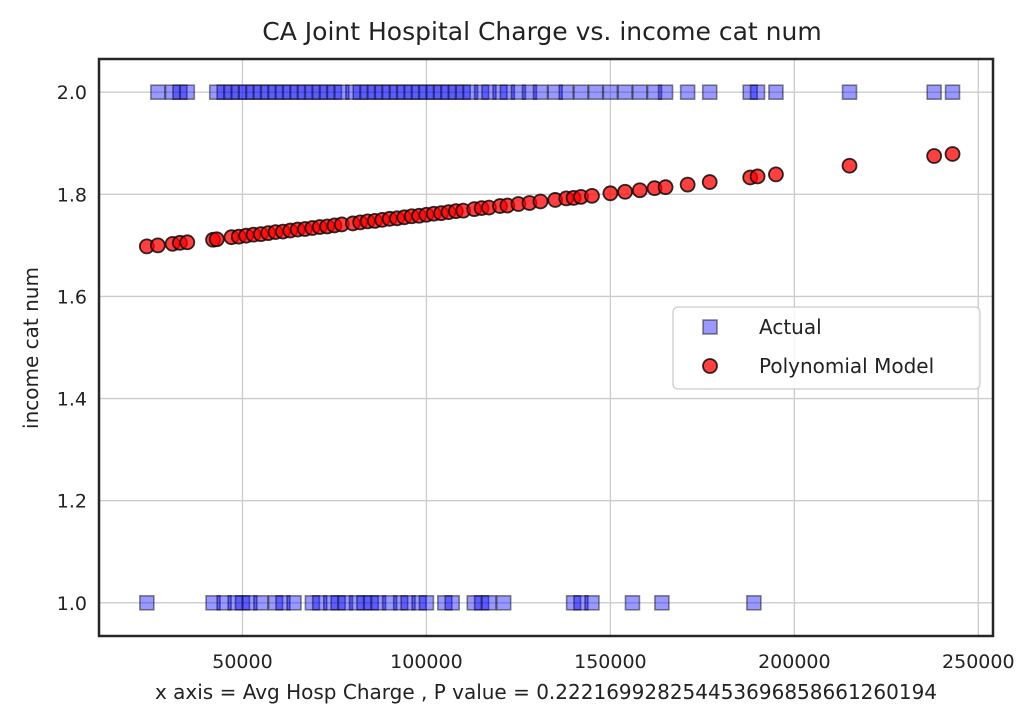  I want to click on x-tick-label: 100000, so click(426, 662).